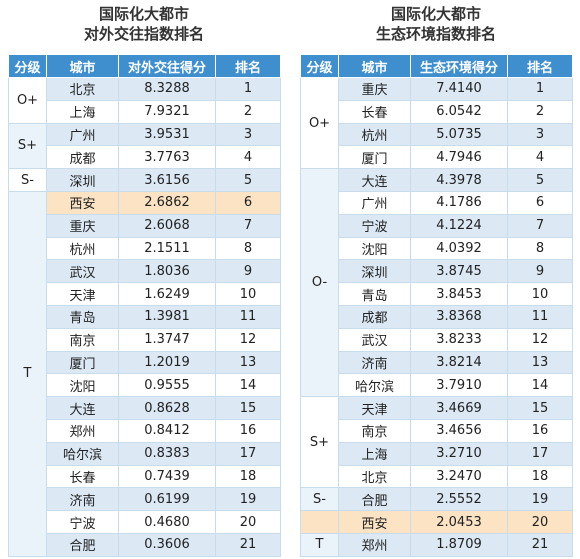 The width and height of the screenshot is (580, 559). Describe the element at coordinates (82, 111) in the screenshot. I see `city-cell: 上海` at that location.